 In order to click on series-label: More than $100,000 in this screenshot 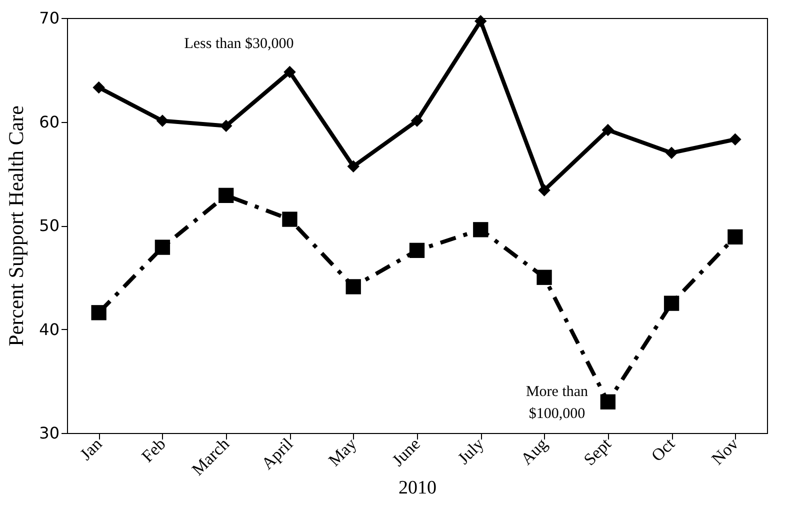, I will do `click(557, 403)`.